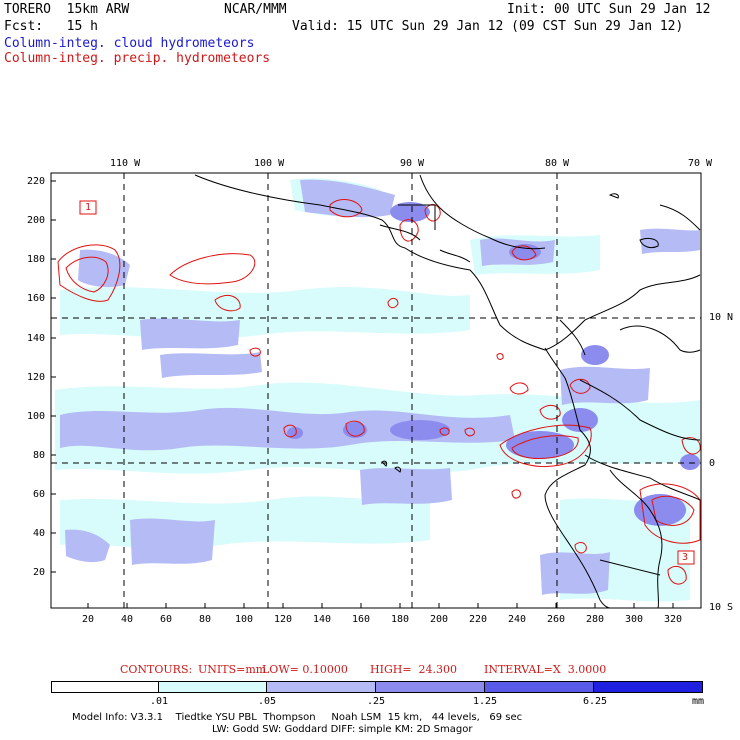 This screenshot has height=740, width=740. Describe the element at coordinates (36, 220) in the screenshot. I see `y-label: 200` at that location.